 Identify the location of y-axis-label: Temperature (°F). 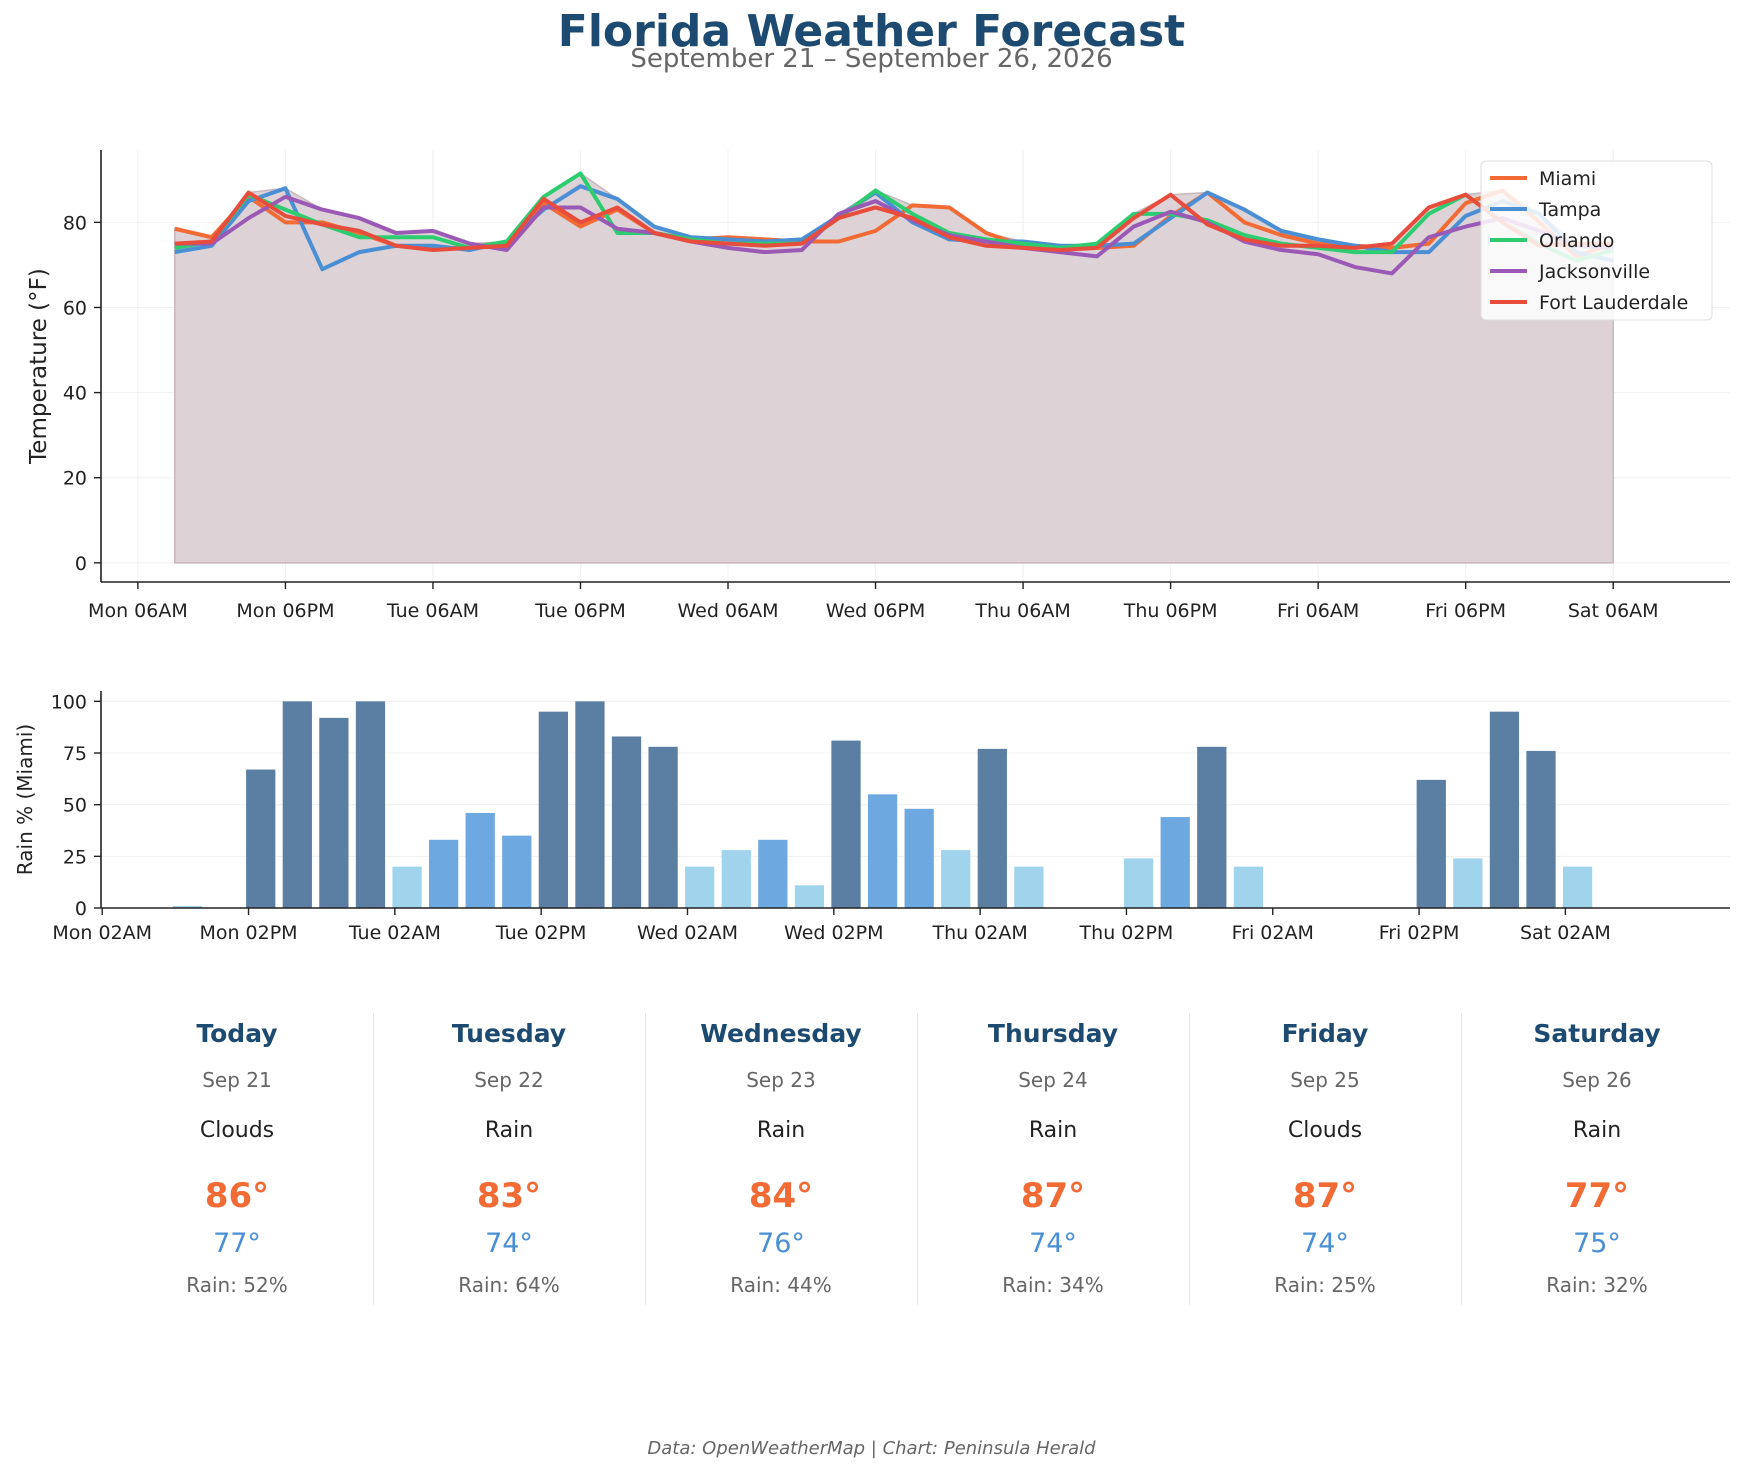
(39, 366).